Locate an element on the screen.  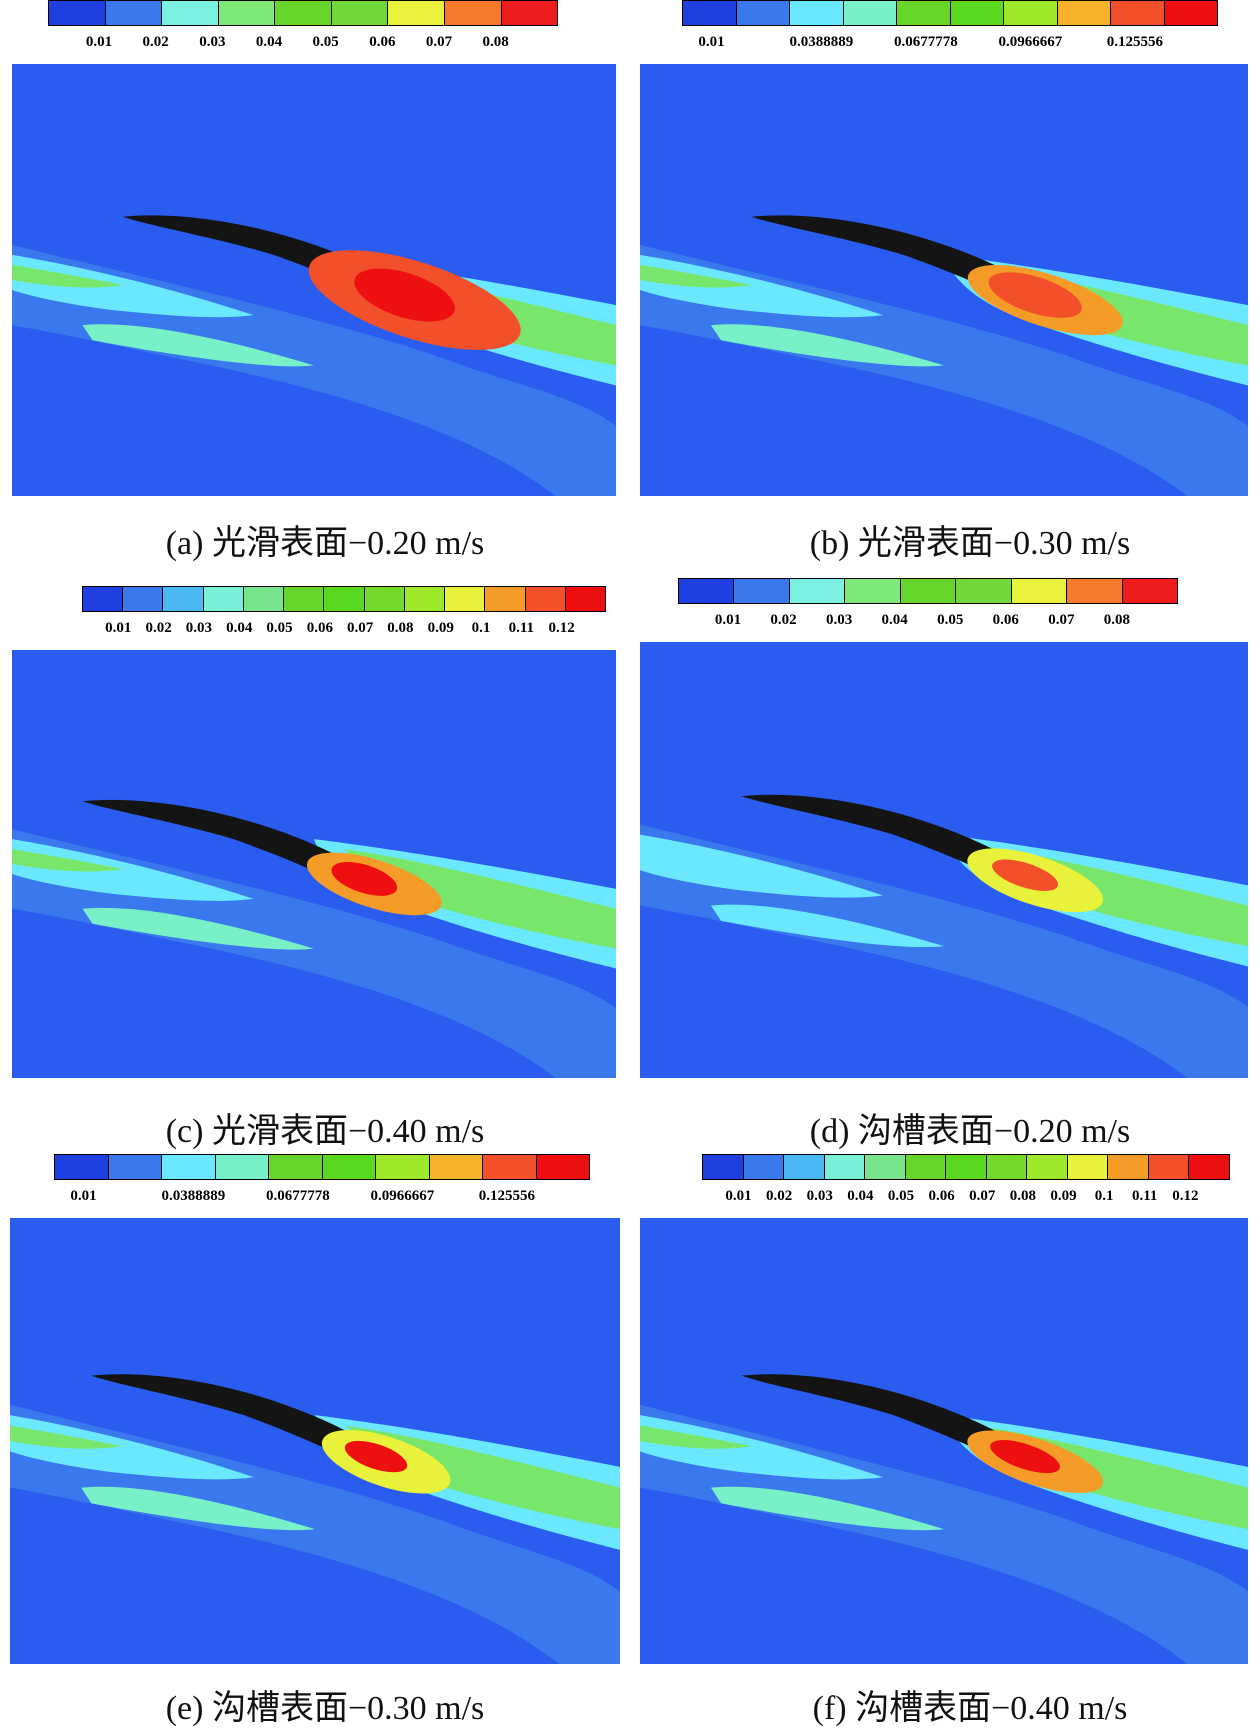
colorbar-labels: 0.01 0.0388889 0.0677778 0.0966667 0.125556 is located at coordinates (950, 44).